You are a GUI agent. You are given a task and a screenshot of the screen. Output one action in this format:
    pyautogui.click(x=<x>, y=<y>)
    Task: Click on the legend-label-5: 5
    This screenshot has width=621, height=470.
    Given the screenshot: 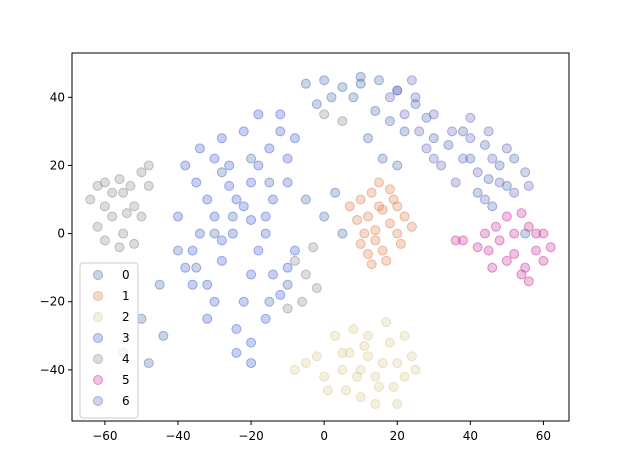 What is the action you would take?
    pyautogui.click(x=126, y=380)
    